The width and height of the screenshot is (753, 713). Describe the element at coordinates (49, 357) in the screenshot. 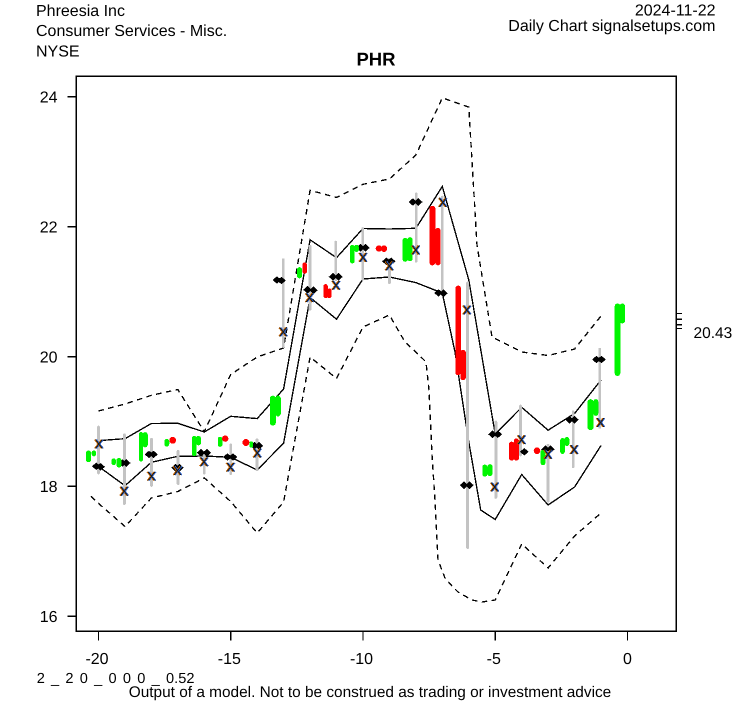

I see `svg-text: 20` at that location.